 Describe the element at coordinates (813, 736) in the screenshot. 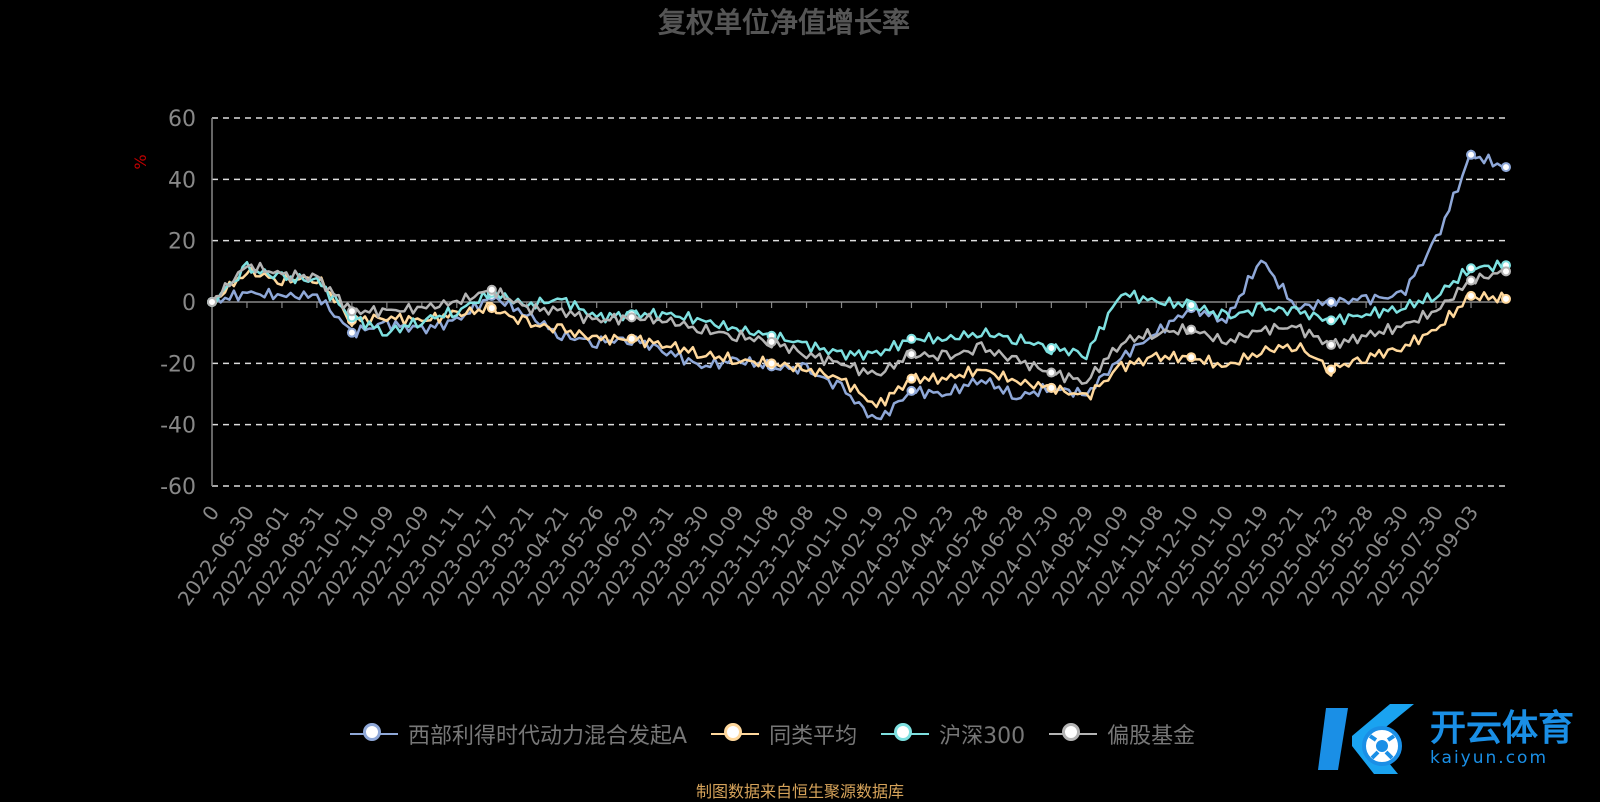

I see `legend-label: 同类平均` at that location.